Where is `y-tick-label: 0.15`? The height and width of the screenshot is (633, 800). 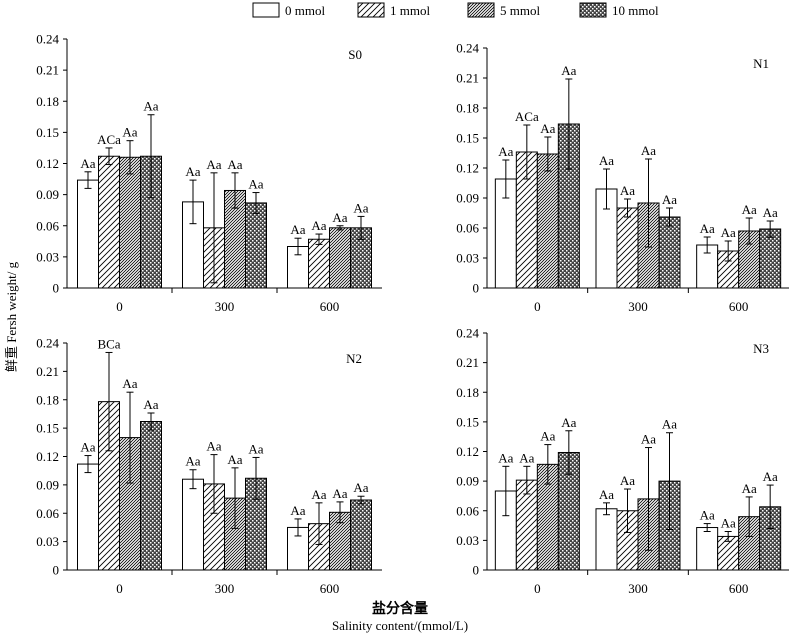 y-tick-label: 0.15 is located at coordinates (467, 138).